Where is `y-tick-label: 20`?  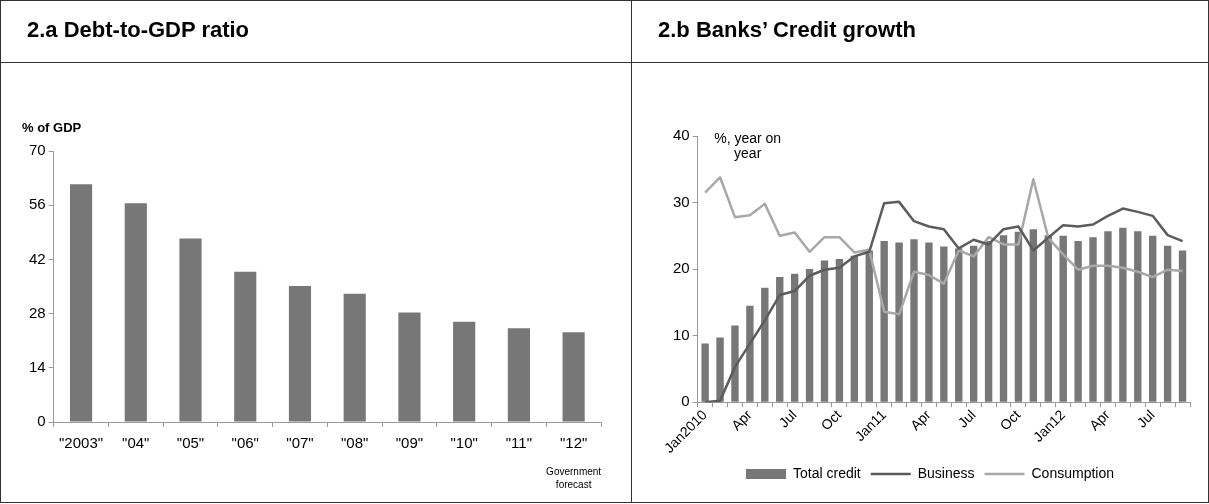 y-tick-label: 20 is located at coordinates (681, 268).